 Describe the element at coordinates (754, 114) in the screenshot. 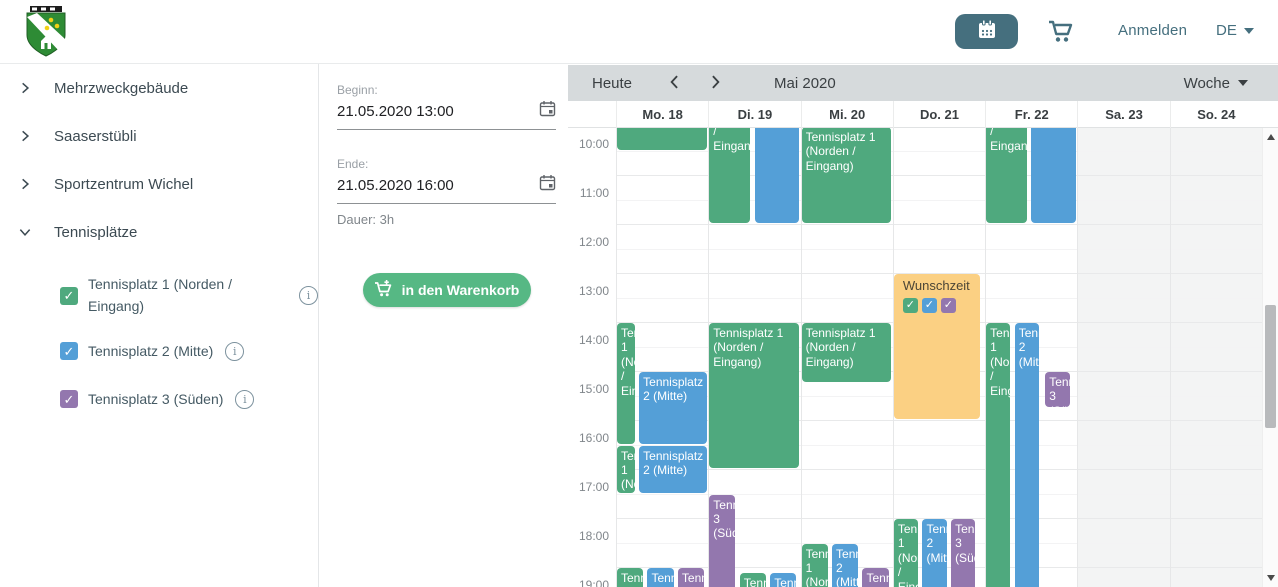

I see `day-header-Di19: Di. 19` at that location.